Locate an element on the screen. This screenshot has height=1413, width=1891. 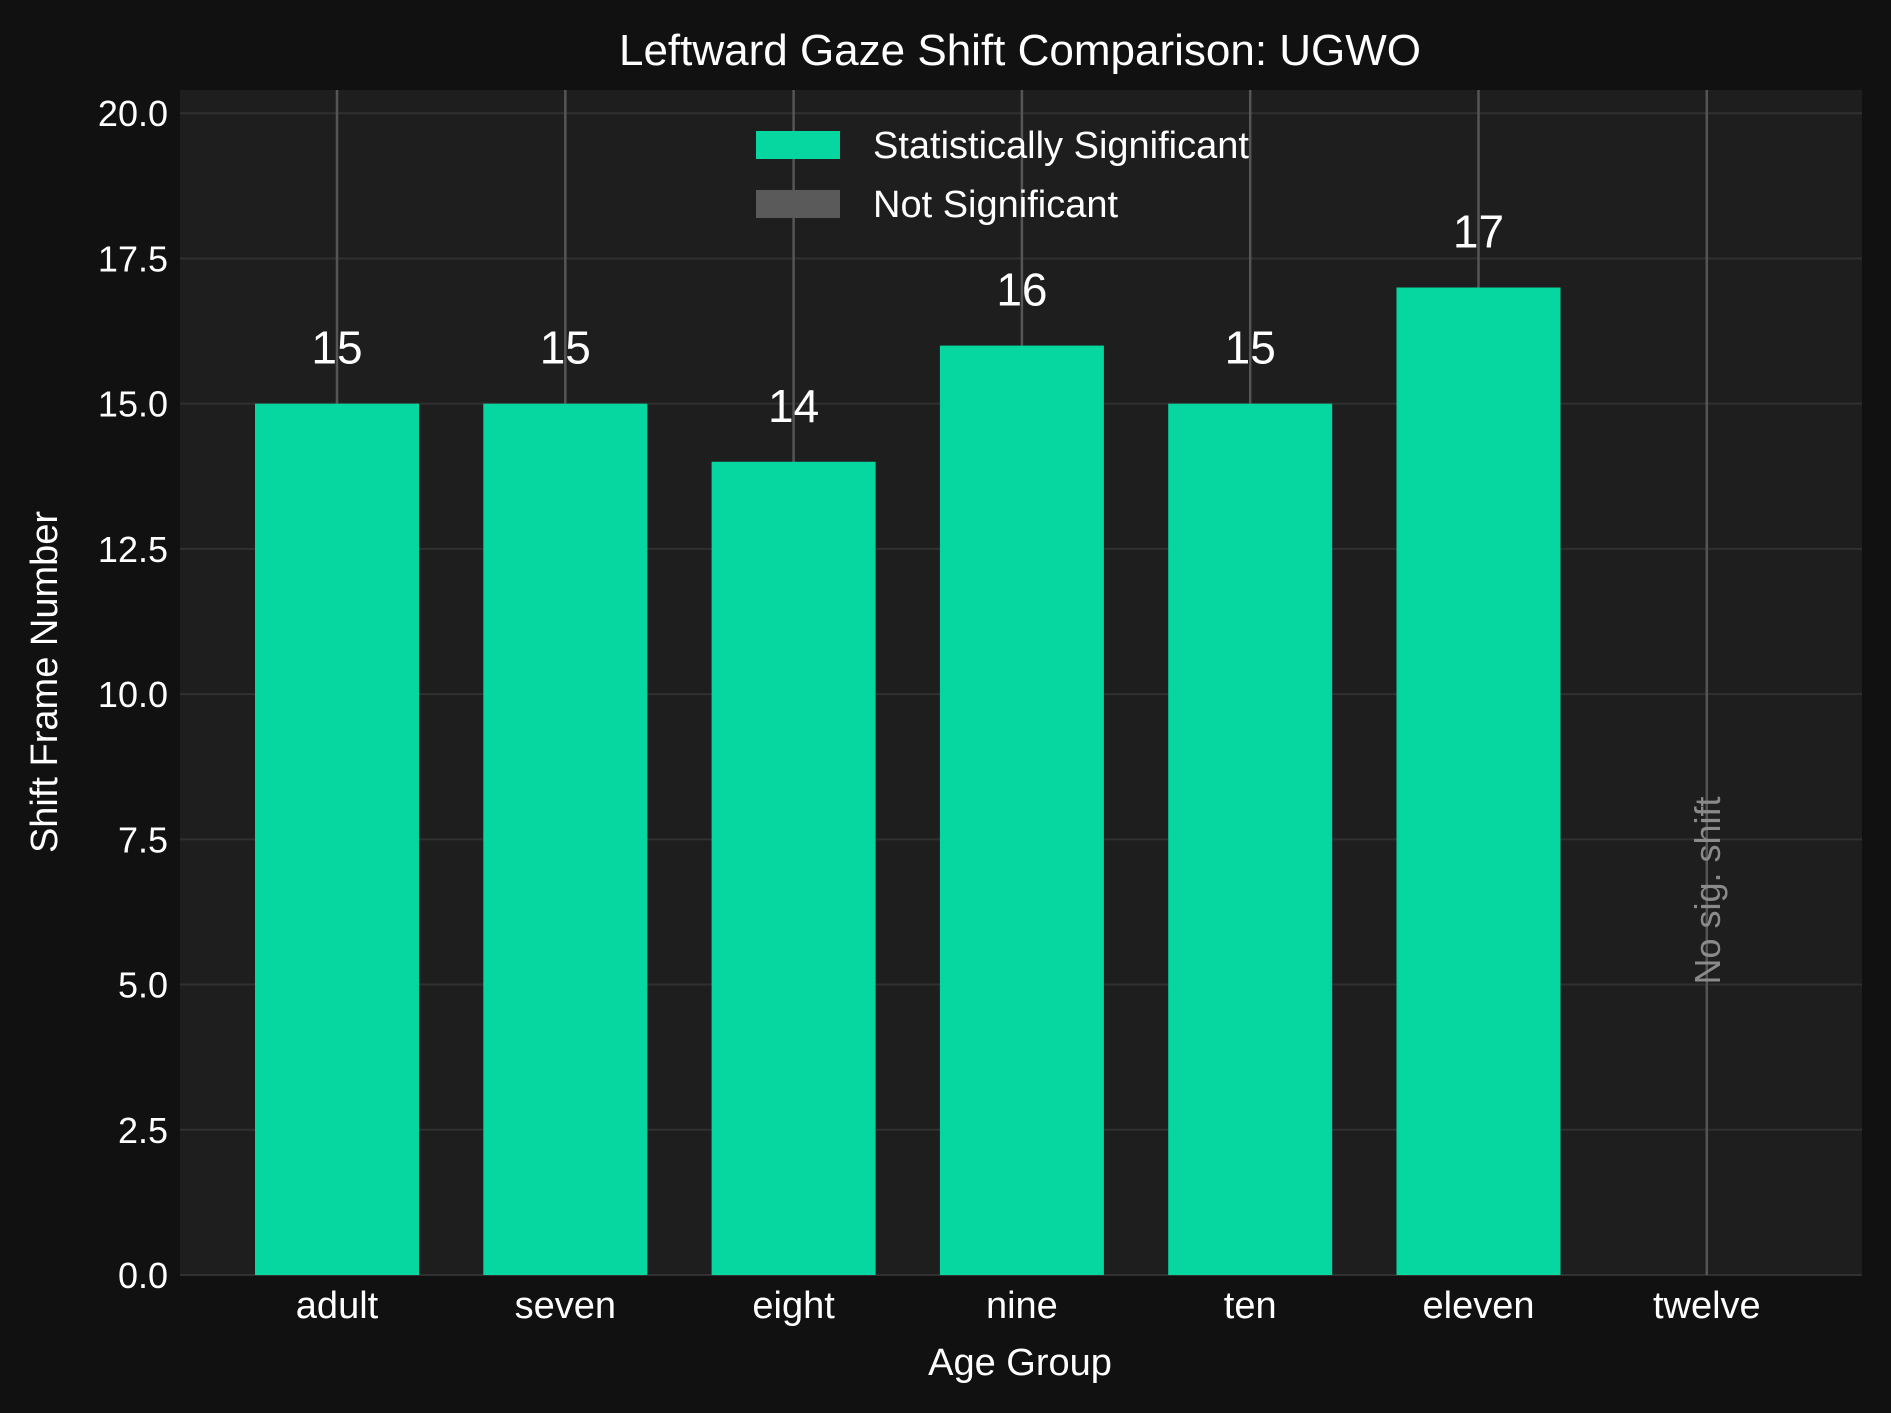
x-axis-ticks: adult seven eight nine ten eleven twelve is located at coordinates (1028, 1306).